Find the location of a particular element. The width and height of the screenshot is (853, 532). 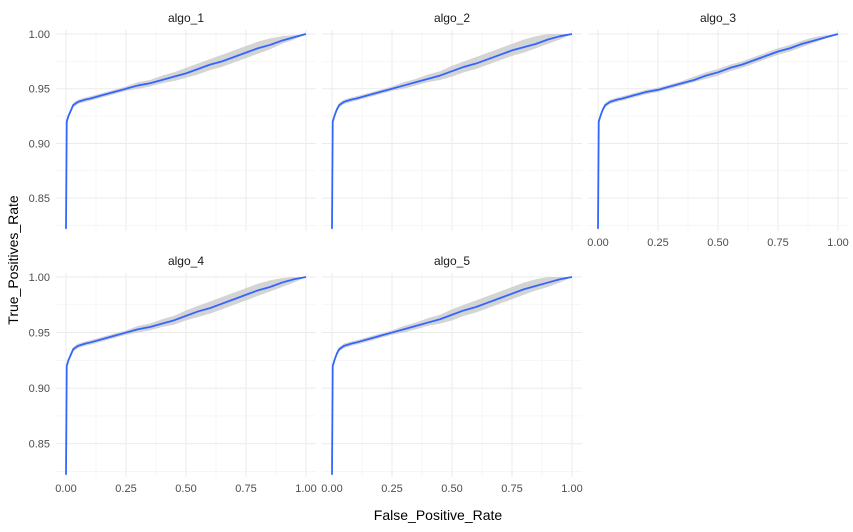

facet-panel-algo_2: algo_2 is located at coordinates (452, 121).